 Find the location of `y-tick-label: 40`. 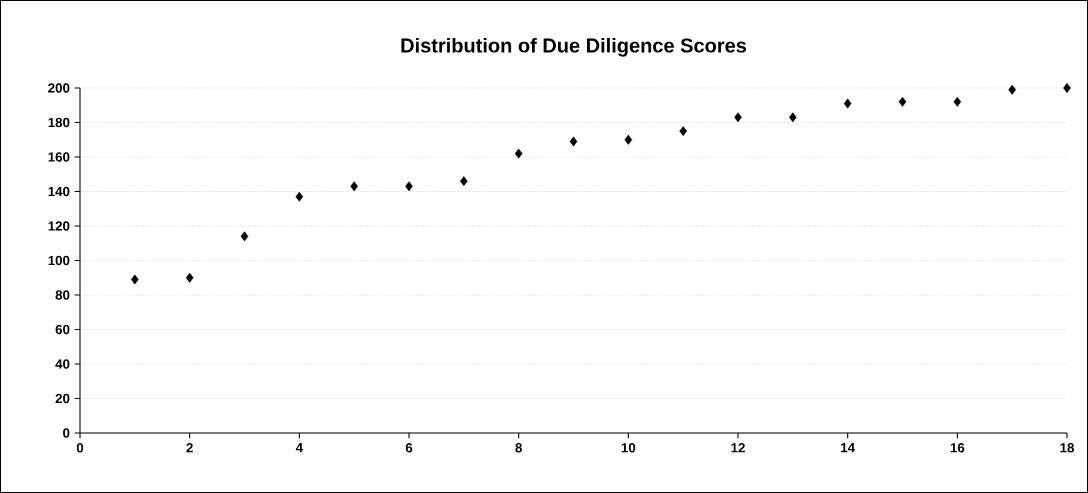

y-tick-label: 40 is located at coordinates (62, 364).